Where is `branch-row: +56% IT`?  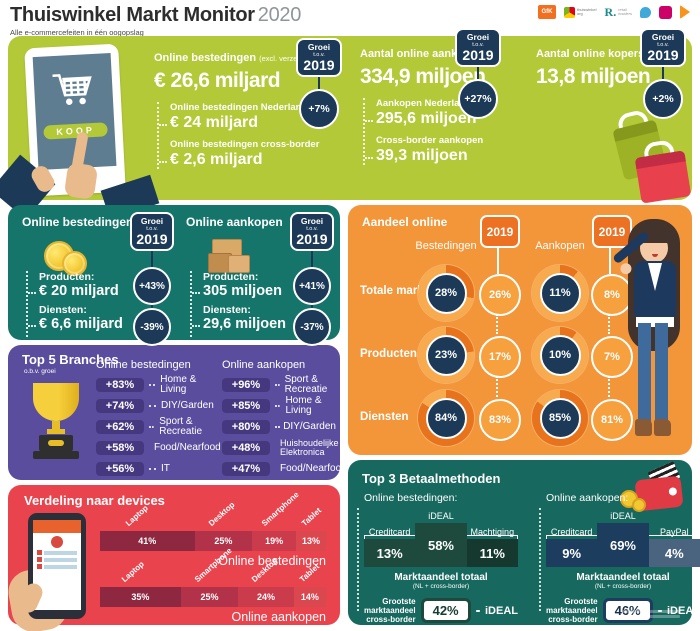
branch-row: +56% IT is located at coordinates (157, 468).